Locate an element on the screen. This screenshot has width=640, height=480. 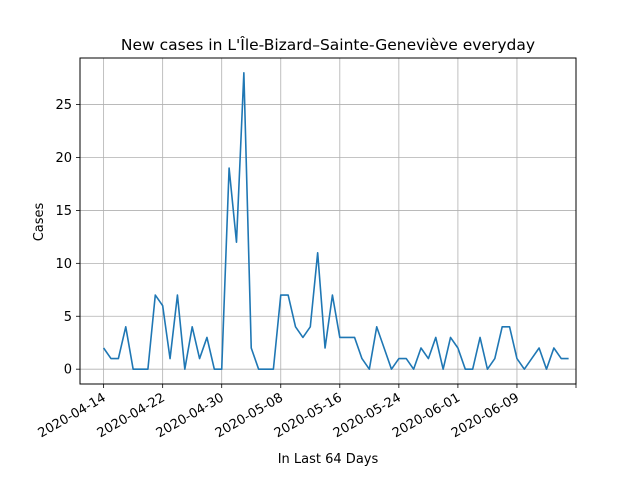
y-tick-label: 25 is located at coordinates (63, 105).